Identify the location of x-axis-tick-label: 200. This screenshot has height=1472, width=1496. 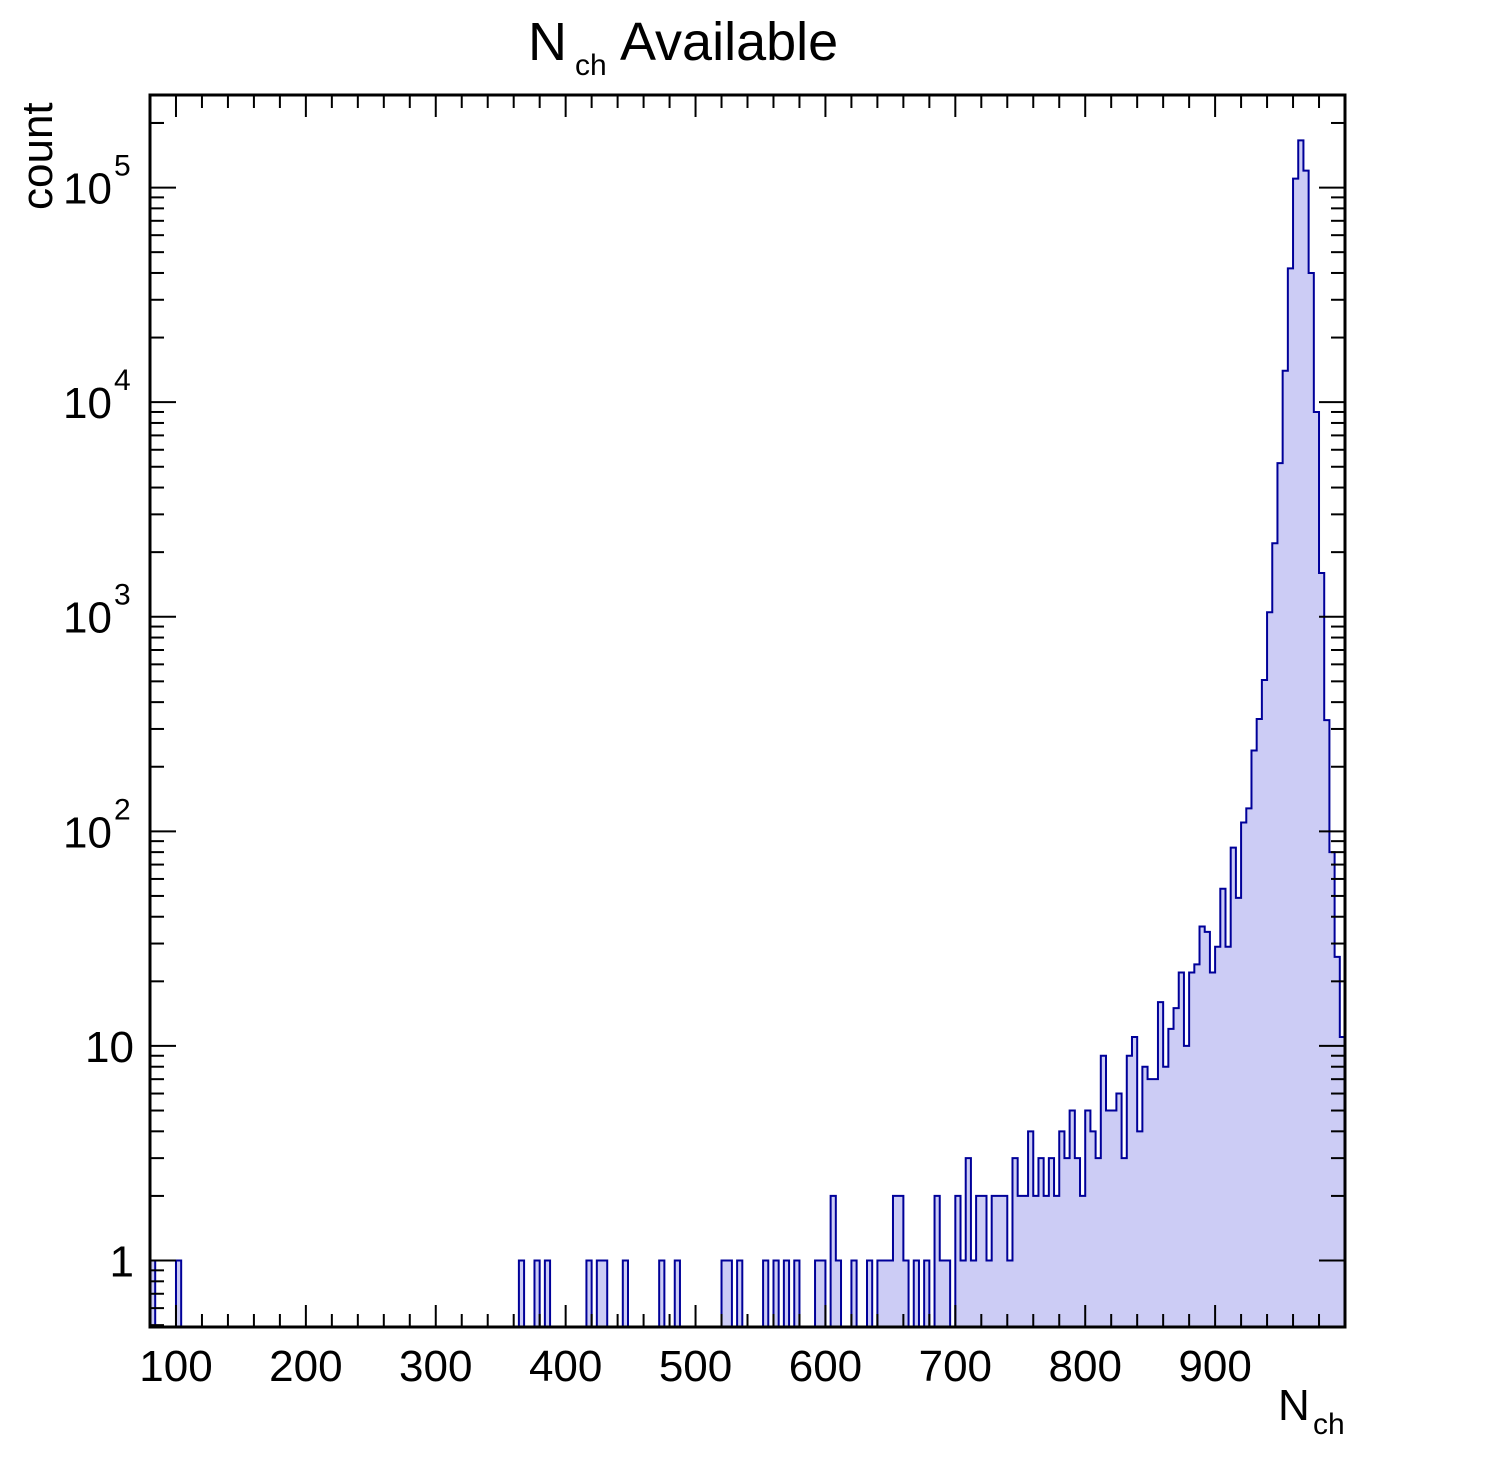
(305, 1366).